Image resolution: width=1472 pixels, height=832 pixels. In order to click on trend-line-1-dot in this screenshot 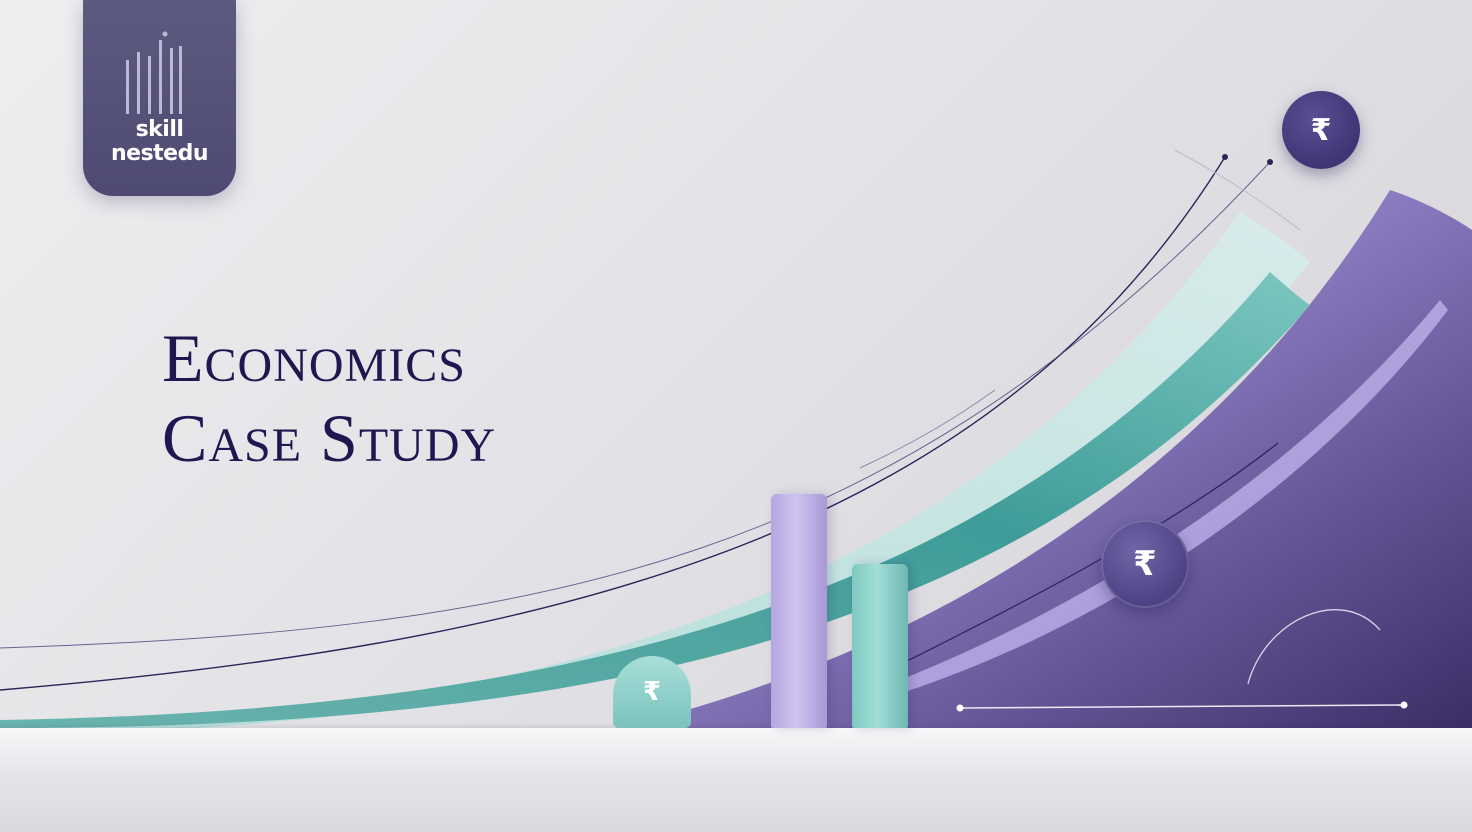, I will do `click(1225, 157)`.